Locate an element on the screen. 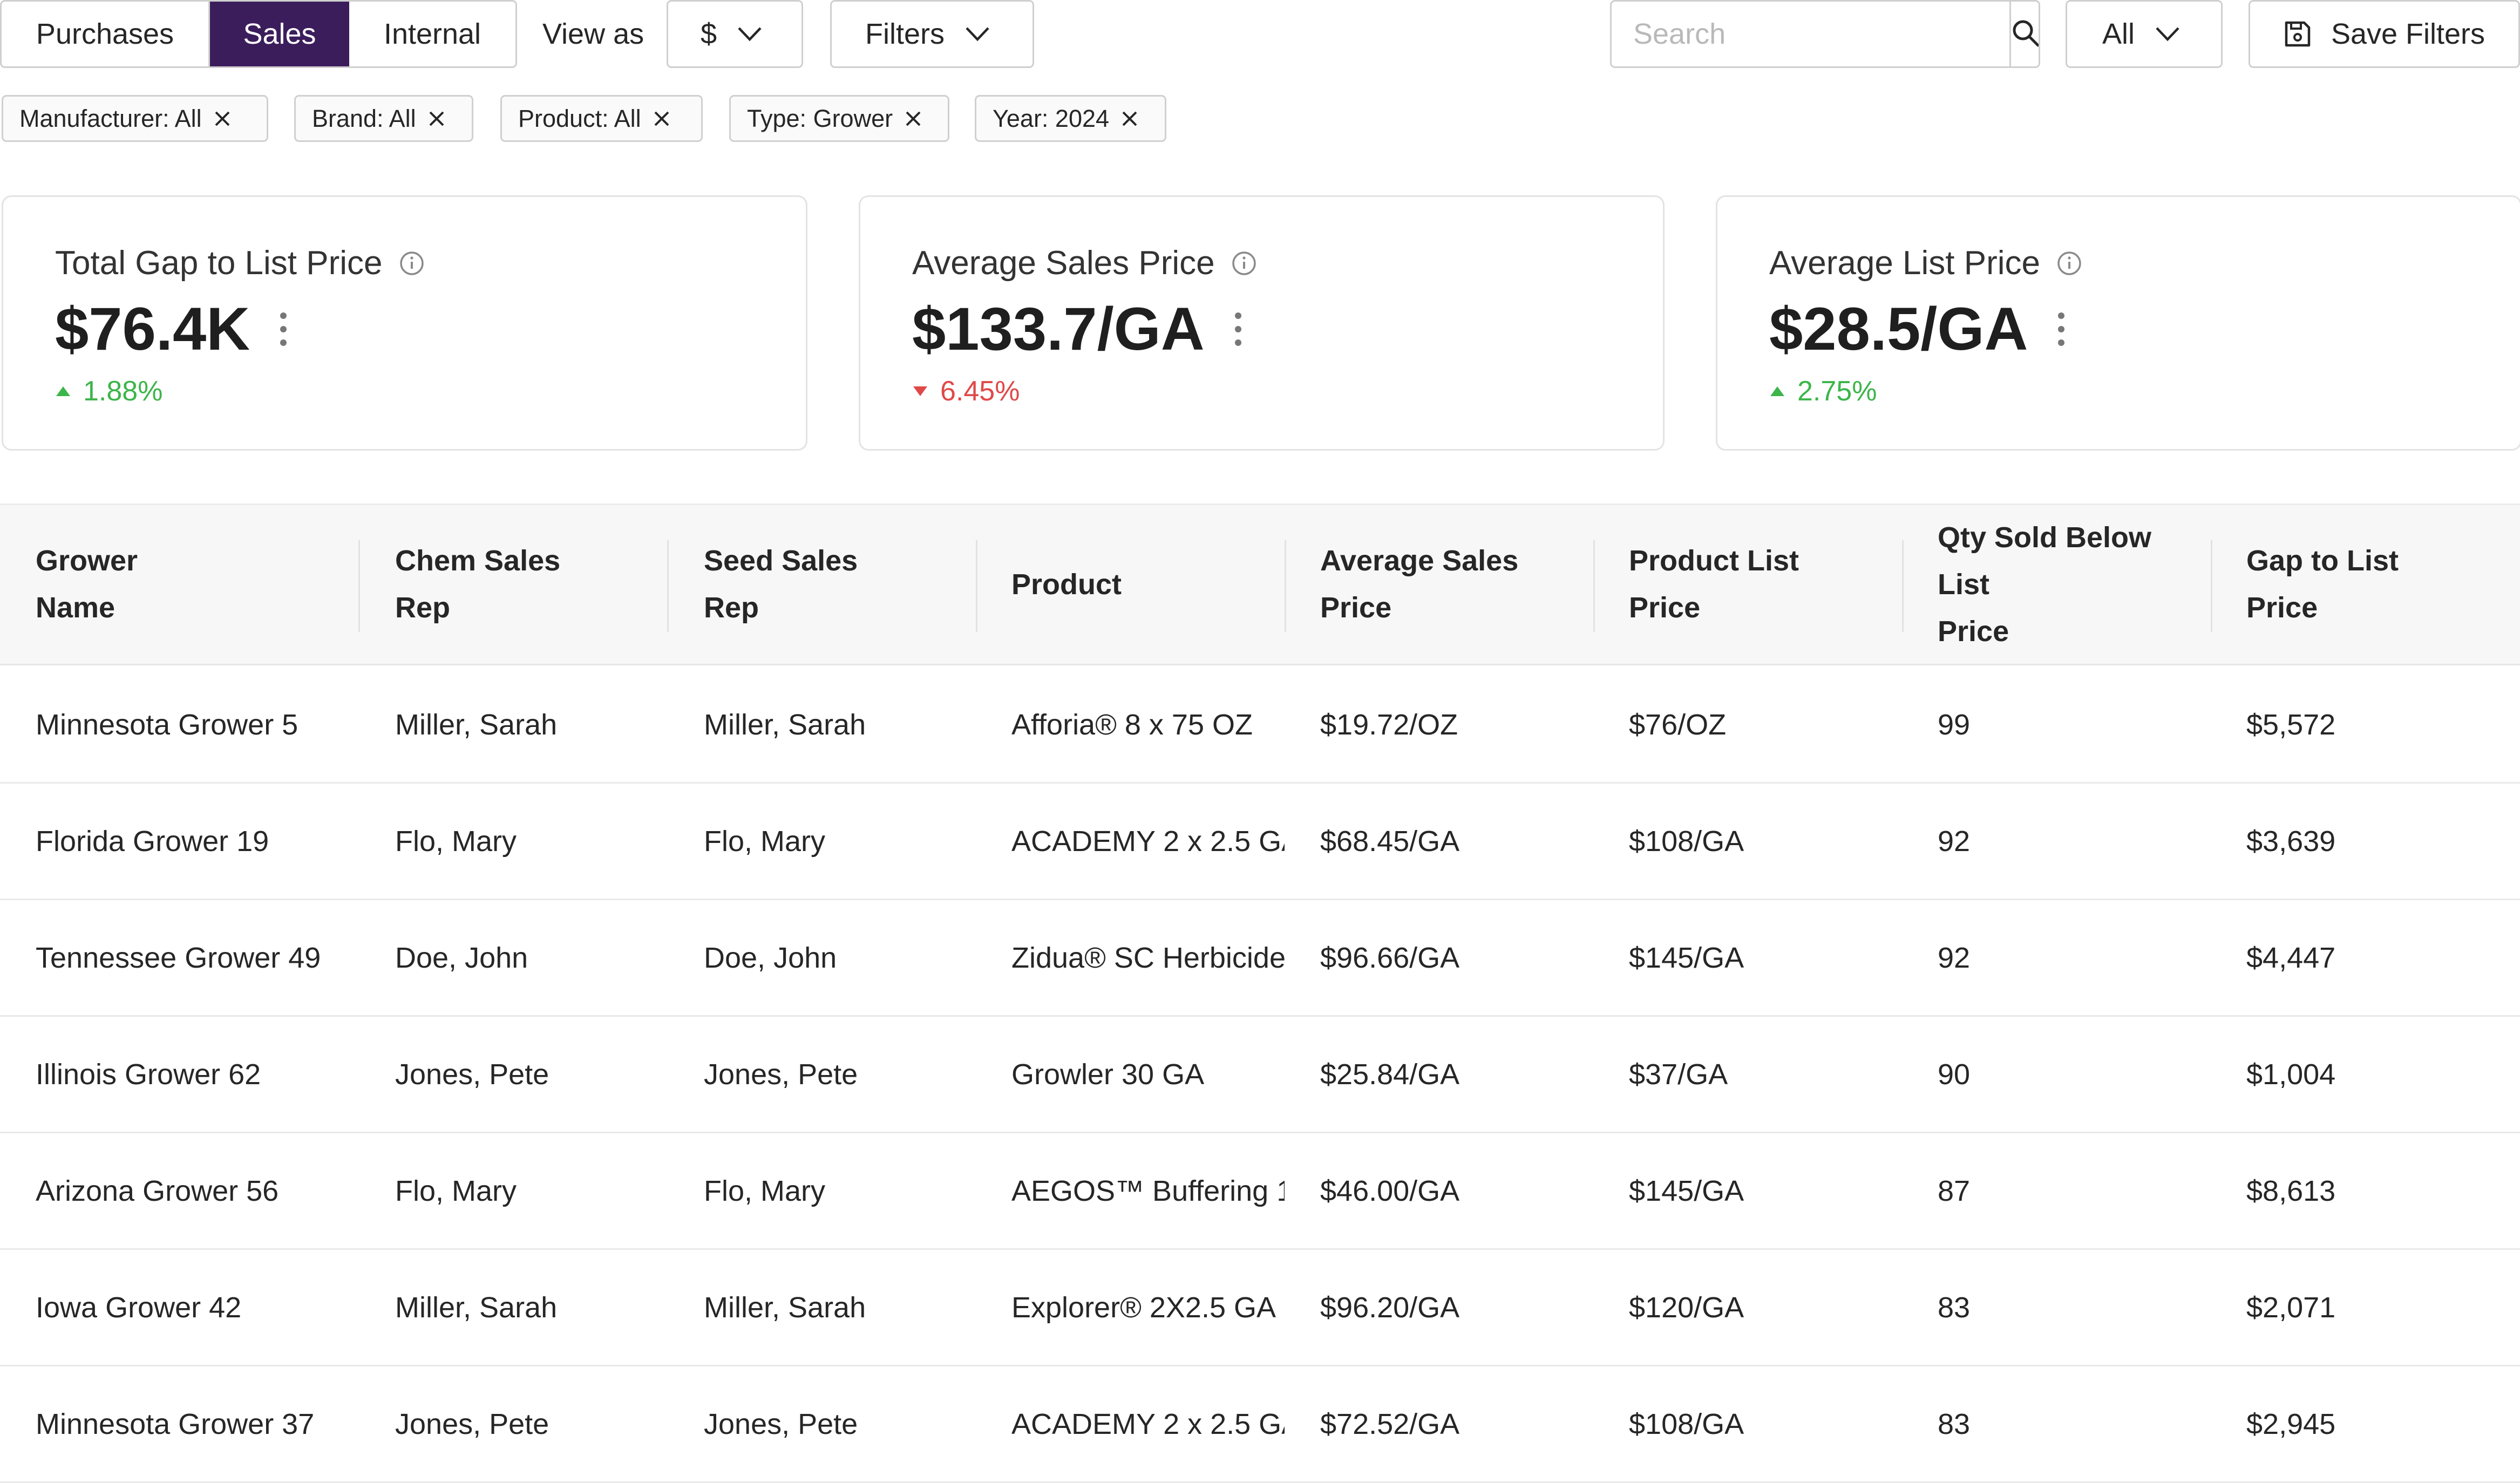  view-as-dropdown: $ is located at coordinates (735, 34).